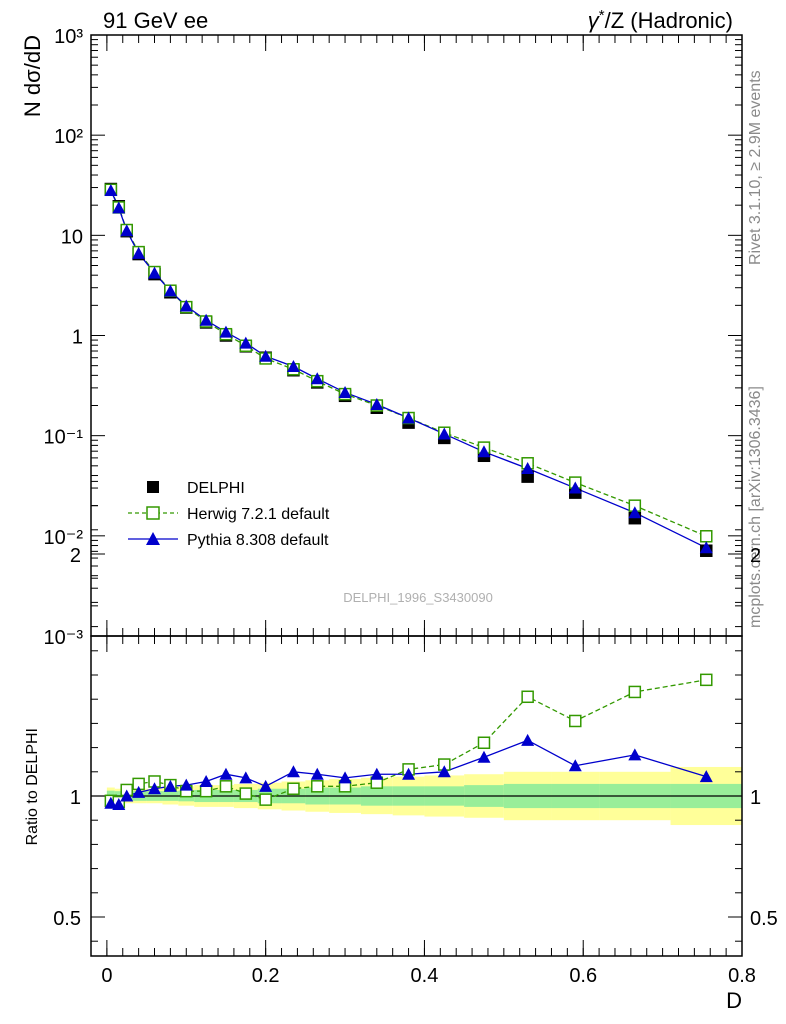 The image size is (786, 1024). I want to click on ratio-series, so click(408, 741).